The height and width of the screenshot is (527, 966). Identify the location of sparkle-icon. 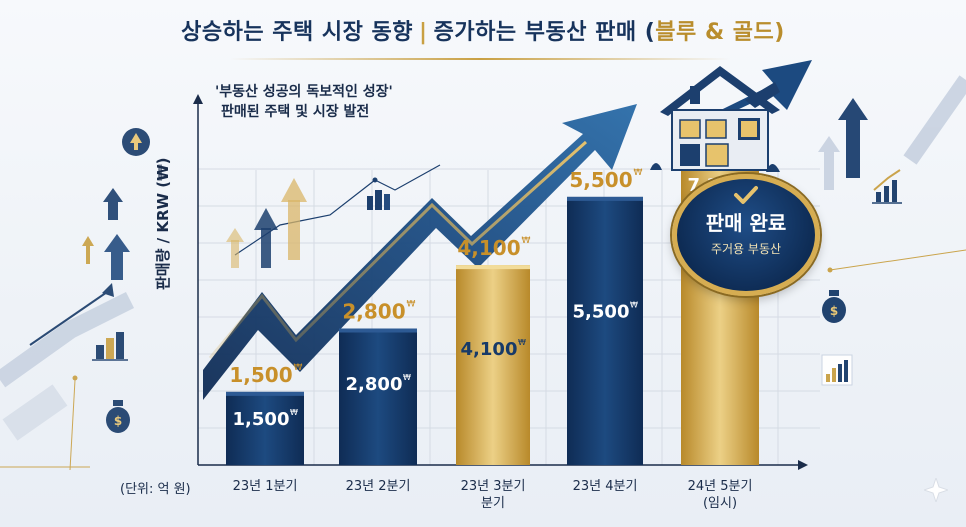
(936, 490).